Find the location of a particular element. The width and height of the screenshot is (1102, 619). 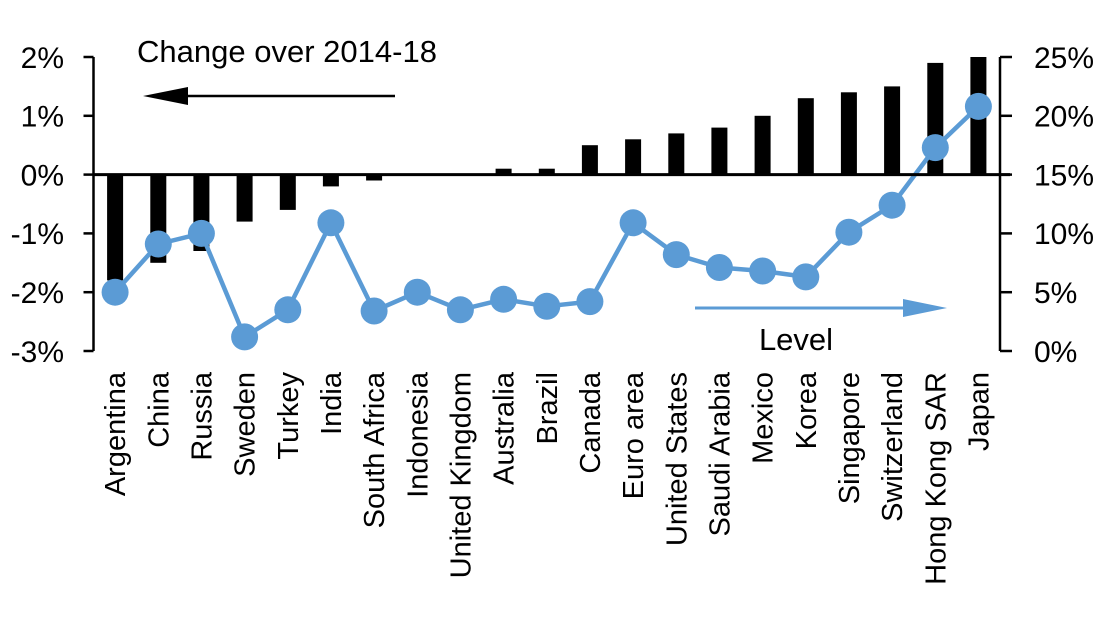

category-label-south-africa: South Africa is located at coordinates (375, 449).